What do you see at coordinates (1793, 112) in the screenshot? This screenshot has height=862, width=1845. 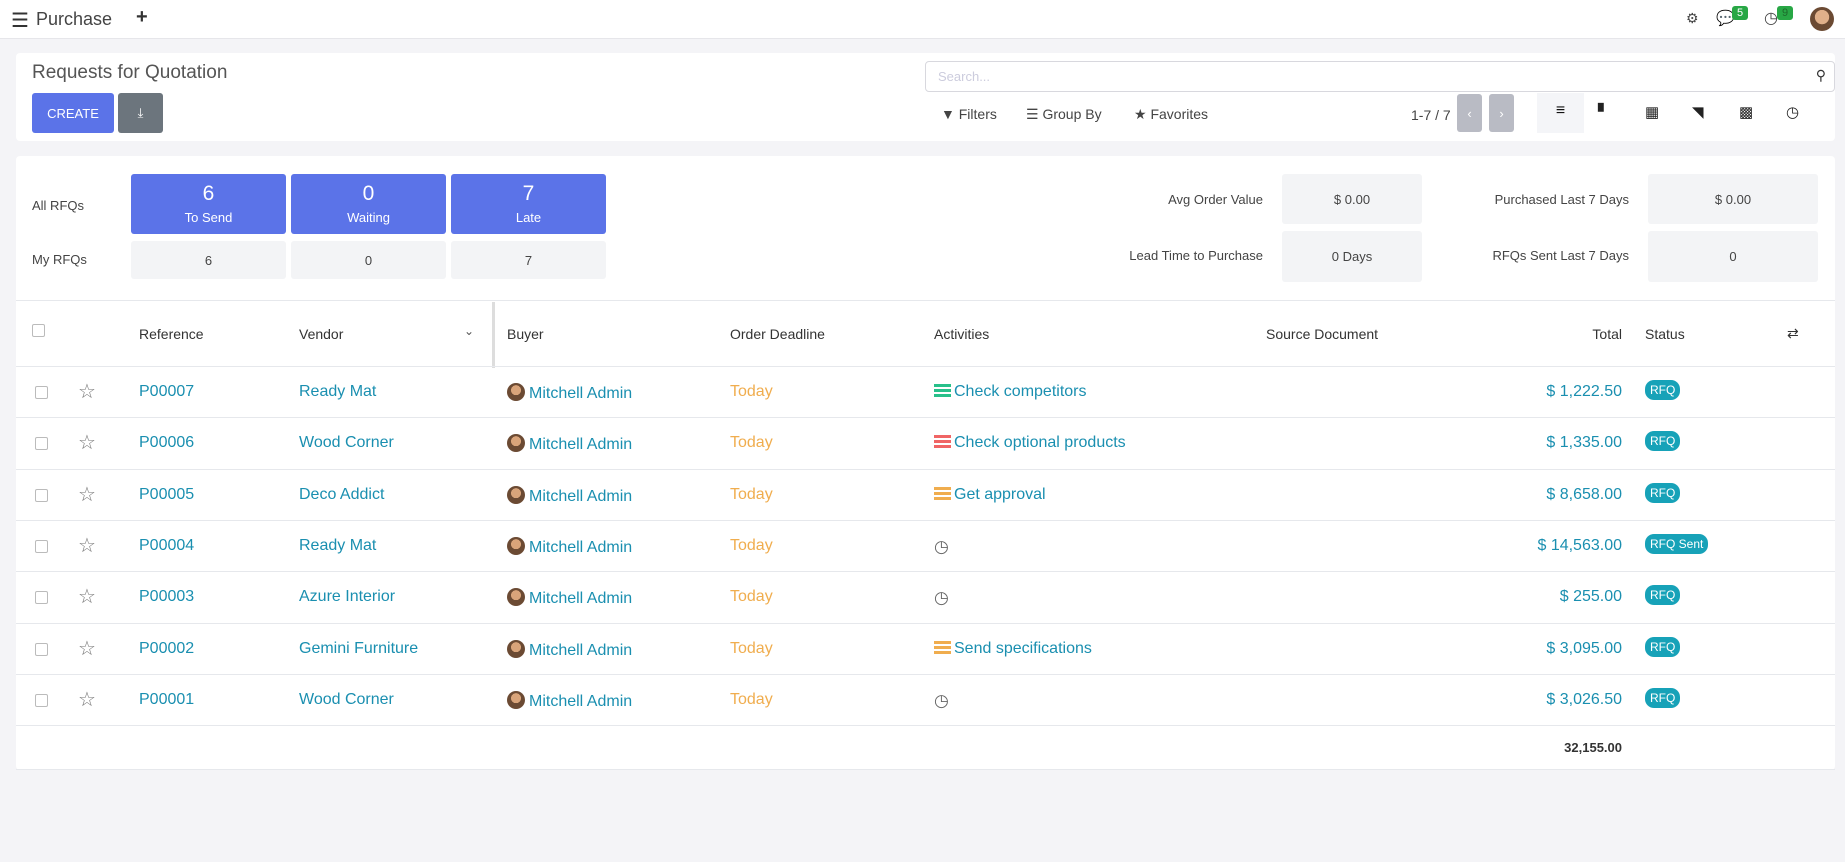 I see `activity-view-icon: ◷` at bounding box center [1793, 112].